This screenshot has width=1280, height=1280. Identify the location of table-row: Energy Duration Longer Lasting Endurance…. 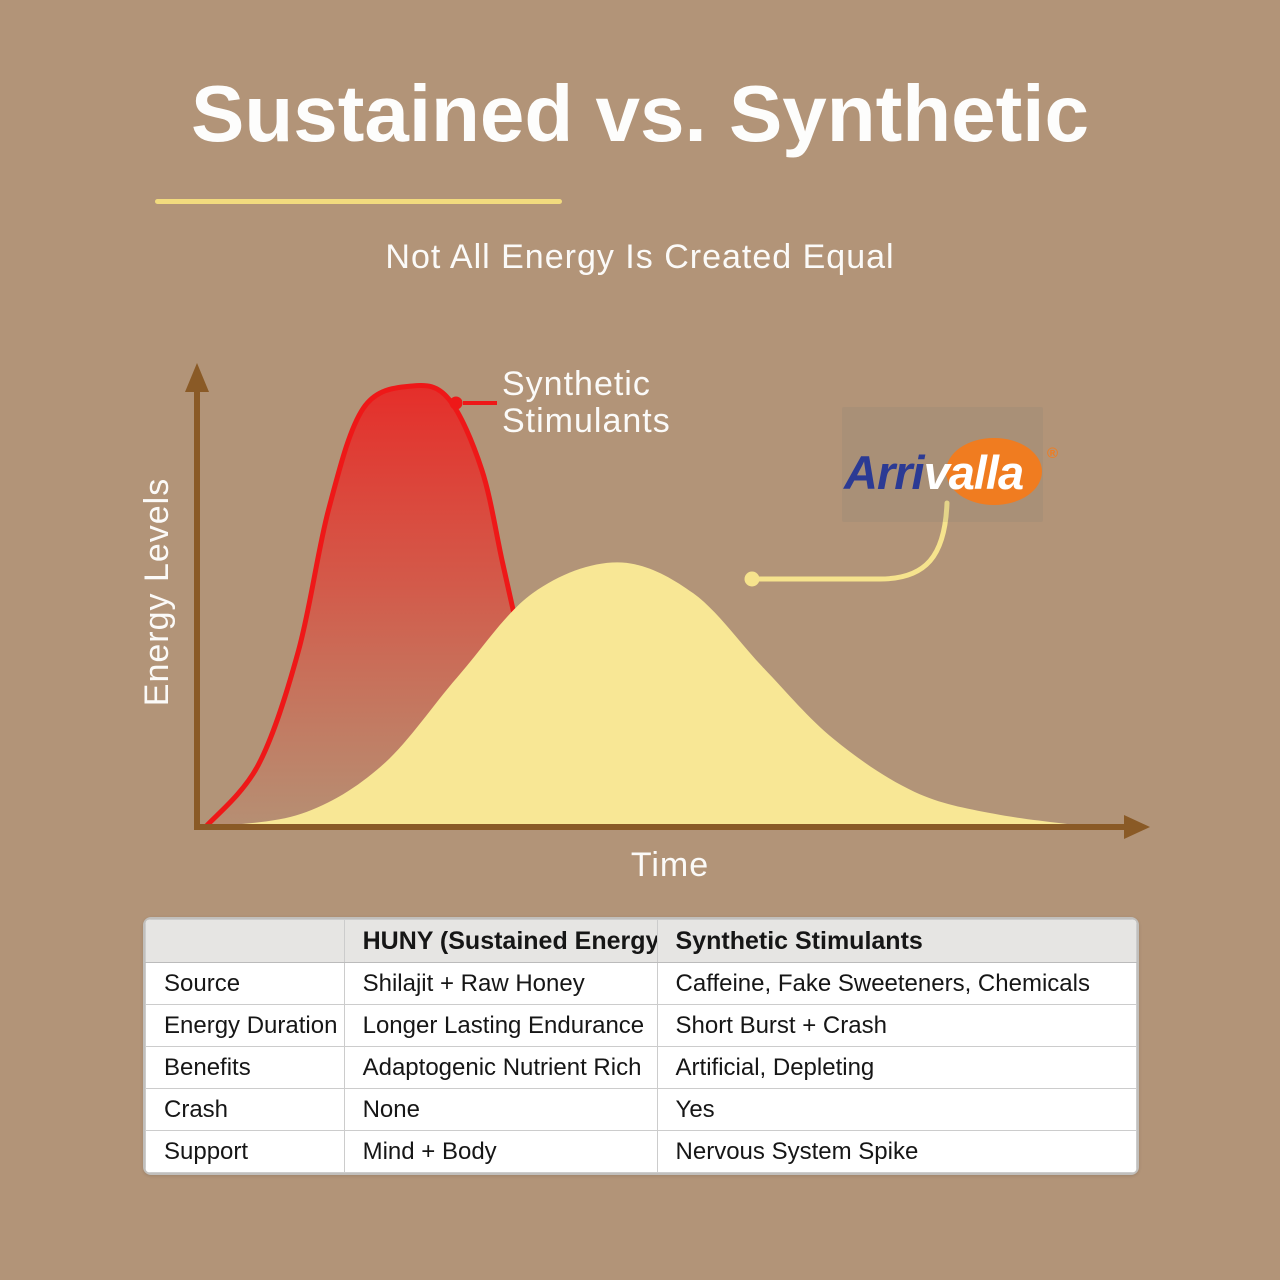
(641, 1025).